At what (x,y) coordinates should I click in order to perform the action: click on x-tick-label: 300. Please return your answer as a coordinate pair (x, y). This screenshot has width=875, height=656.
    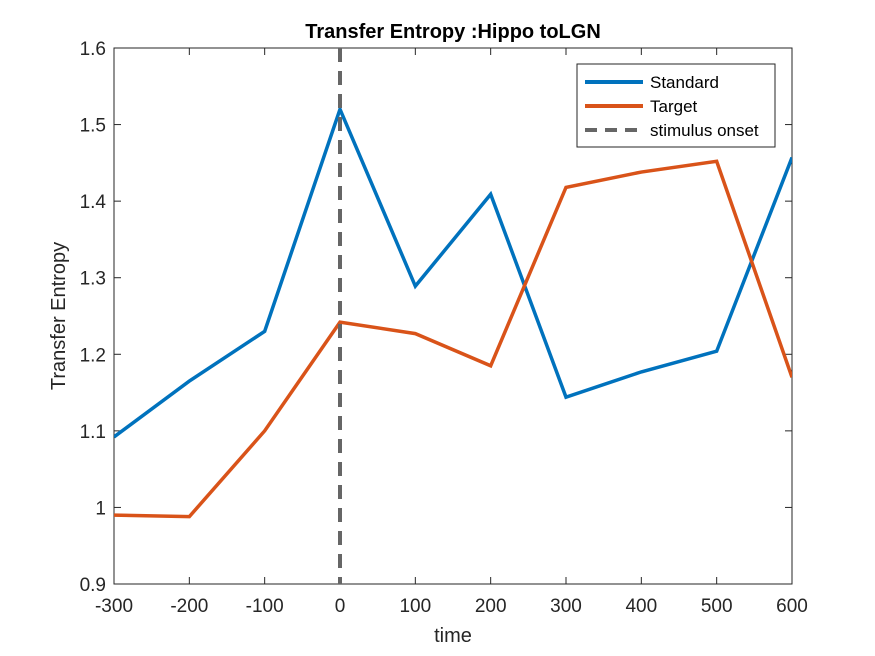
    Looking at the image, I should click on (566, 606).